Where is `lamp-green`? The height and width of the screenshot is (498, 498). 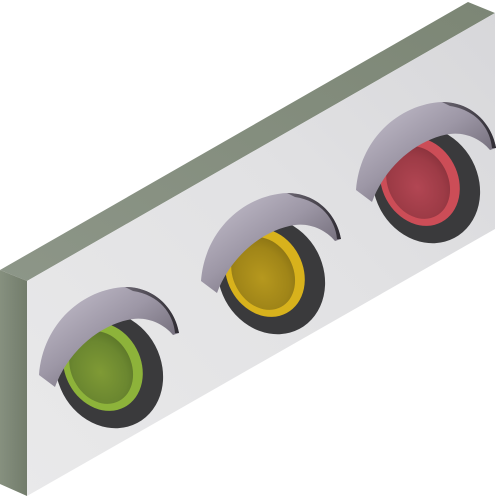 lamp-green is located at coordinates (109, 358).